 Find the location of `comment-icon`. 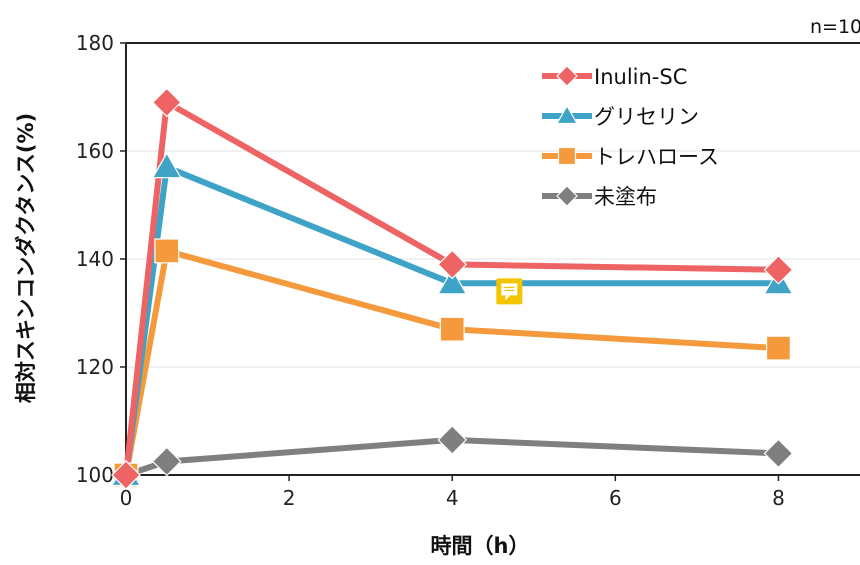

comment-icon is located at coordinates (509, 291).